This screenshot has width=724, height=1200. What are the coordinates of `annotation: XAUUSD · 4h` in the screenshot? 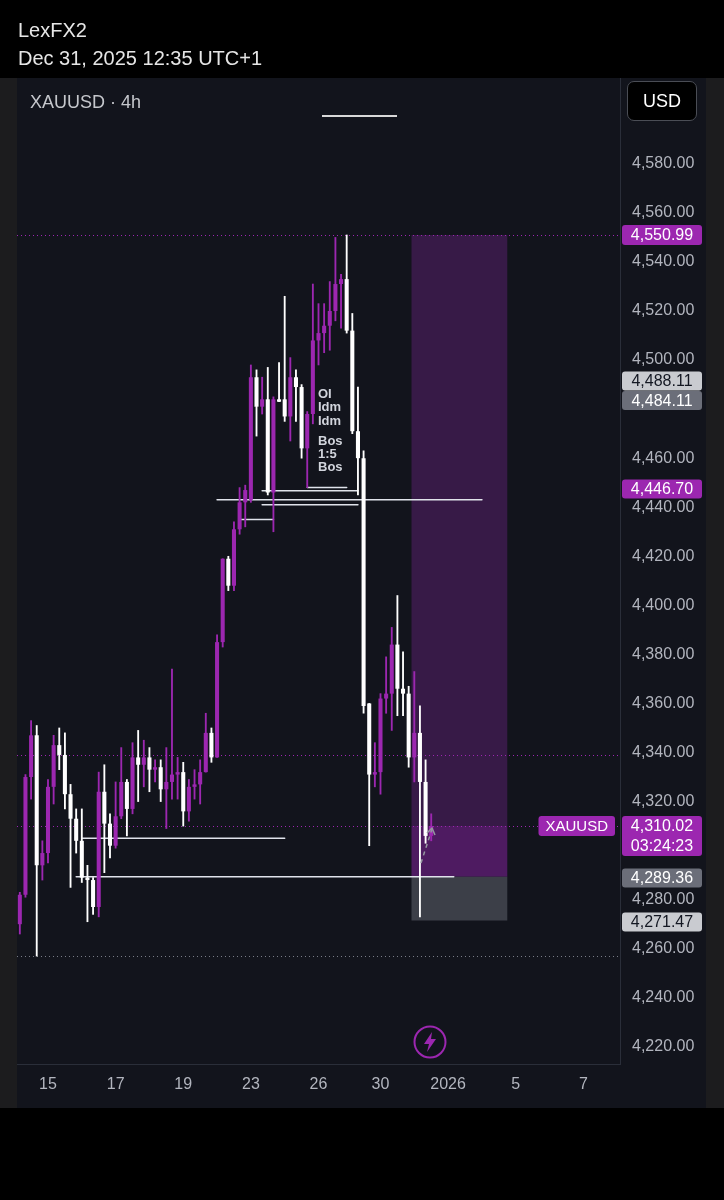 It's located at (86, 102).